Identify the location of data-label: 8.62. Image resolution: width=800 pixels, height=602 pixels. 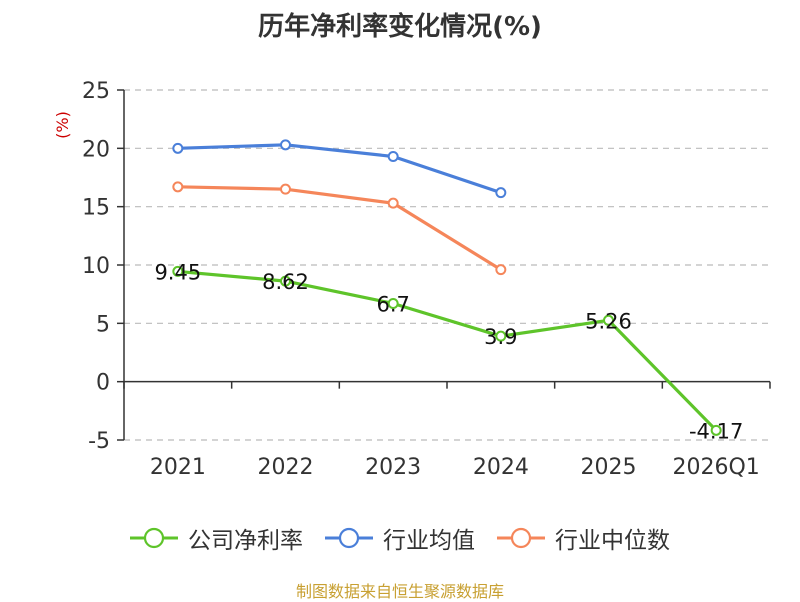
(285, 282).